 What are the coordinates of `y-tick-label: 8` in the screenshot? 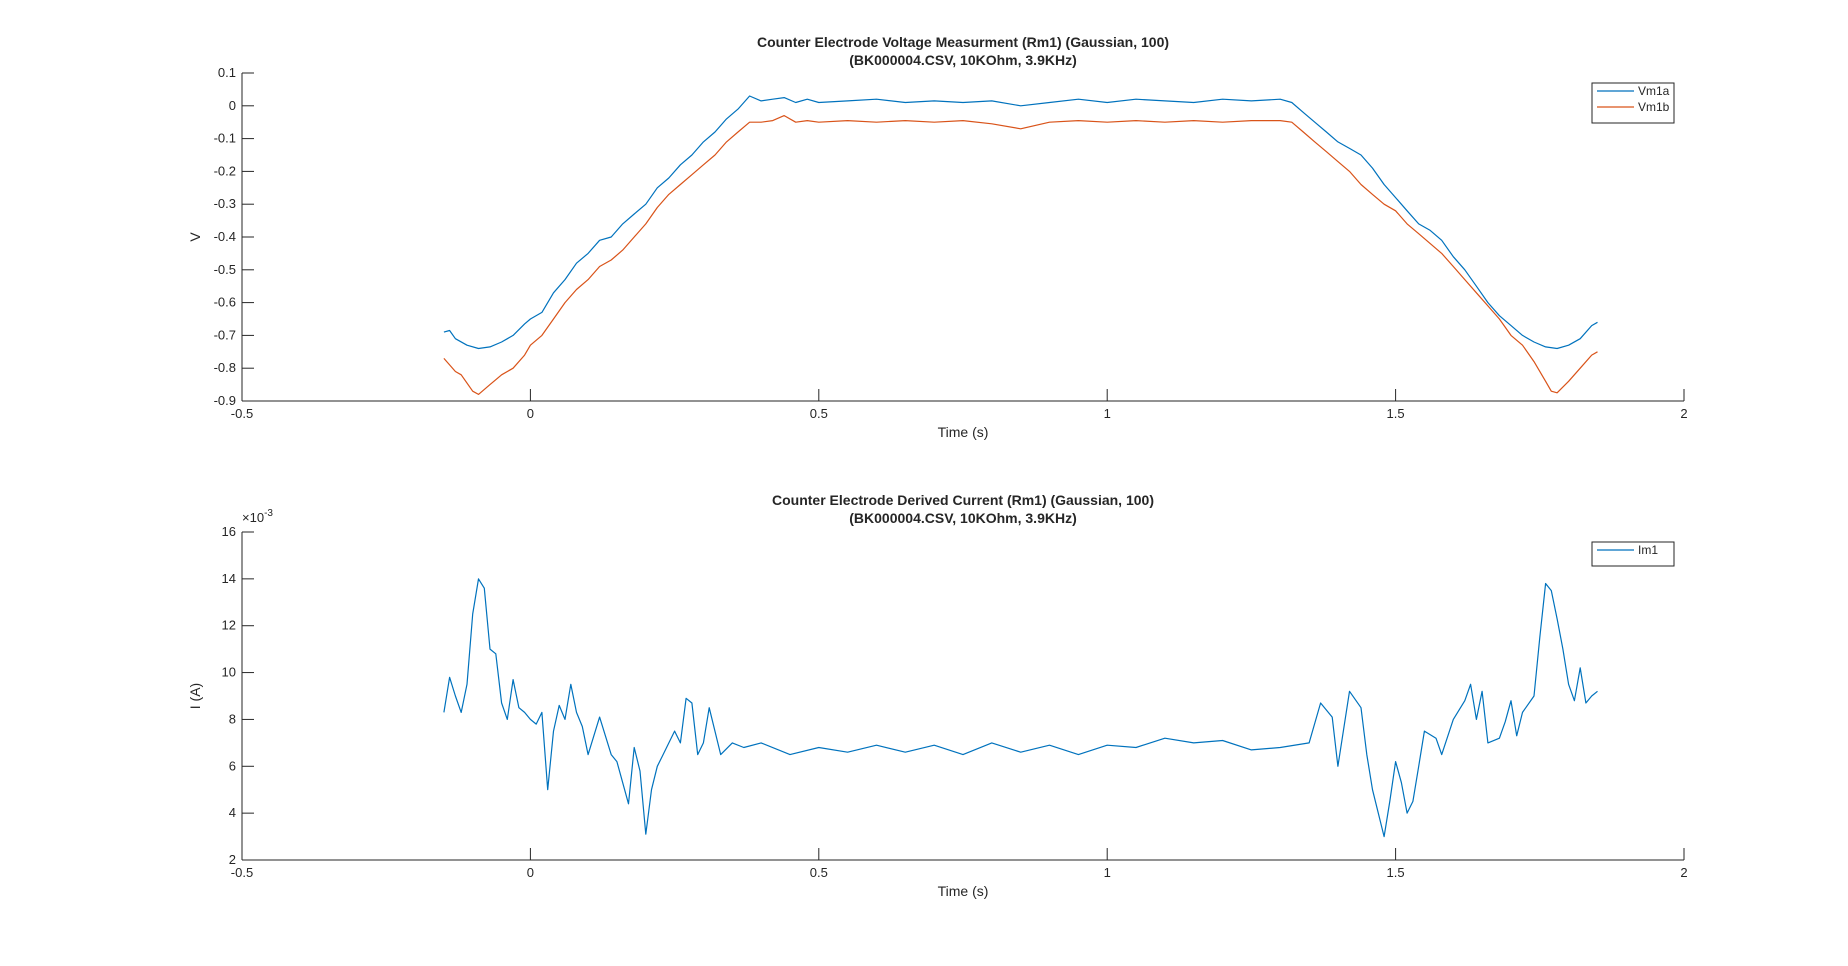 It's located at (232, 718).